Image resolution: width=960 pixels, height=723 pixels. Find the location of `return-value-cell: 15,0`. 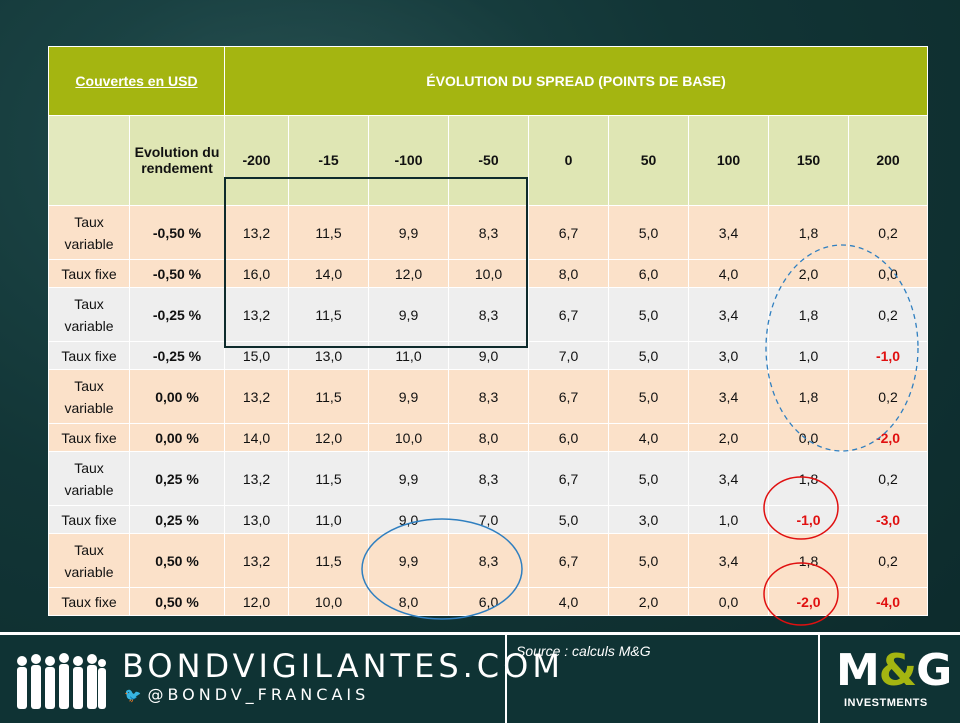

return-value-cell: 15,0 is located at coordinates (256, 356).